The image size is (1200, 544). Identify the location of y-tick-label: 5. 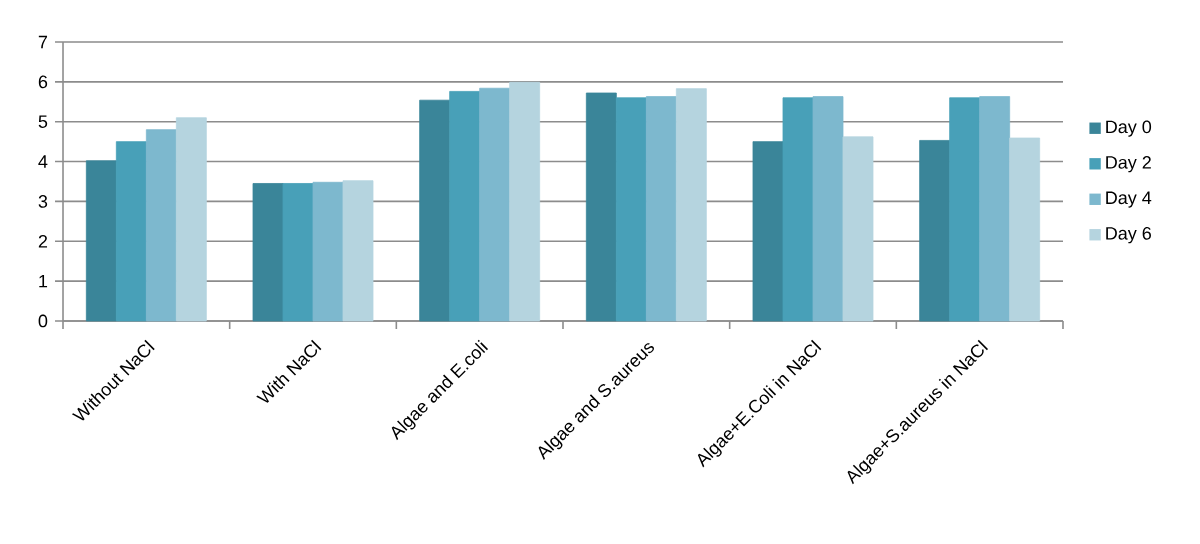
(43, 121).